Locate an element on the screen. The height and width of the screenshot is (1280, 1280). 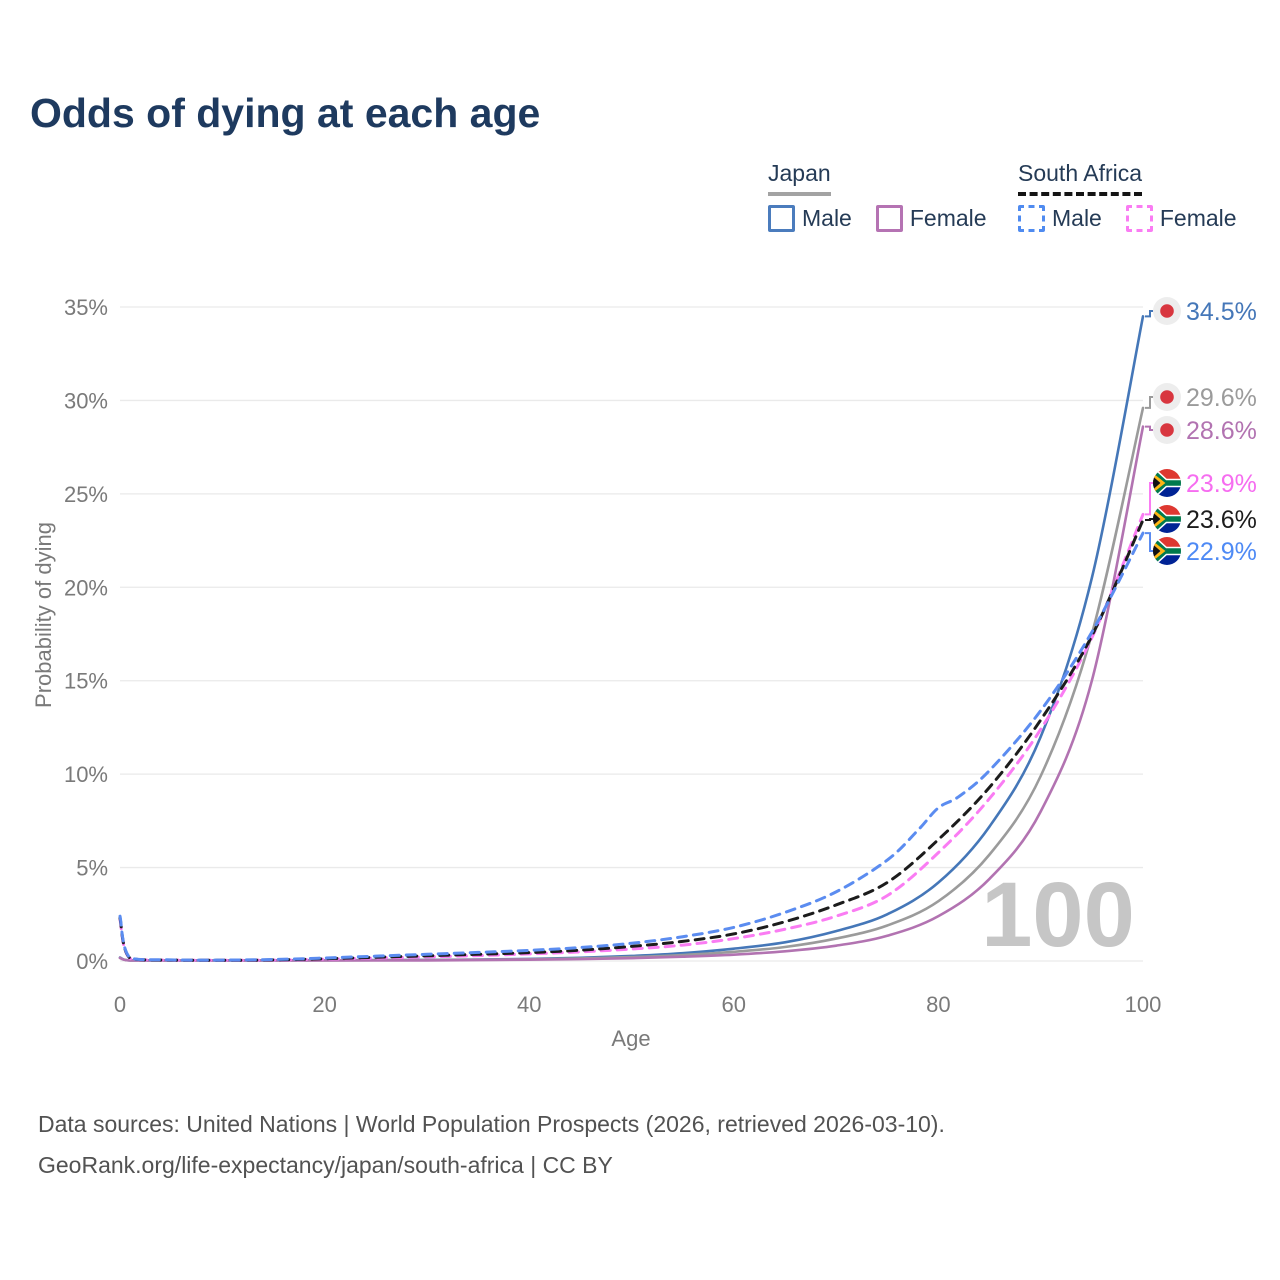
end-label-value: 34.5% is located at coordinates (1221, 312).